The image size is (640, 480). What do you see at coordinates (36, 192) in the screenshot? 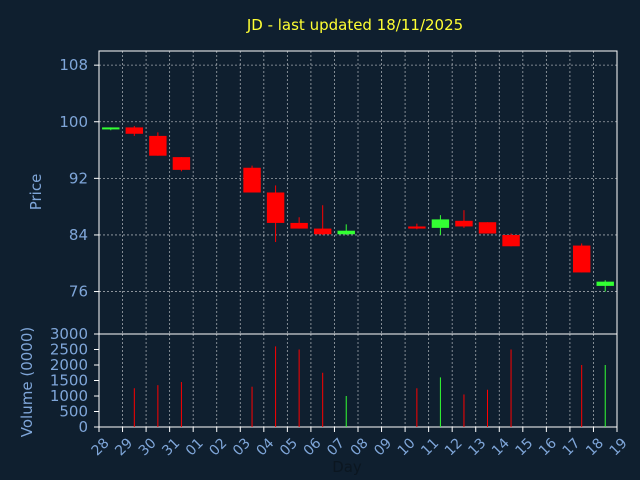
I see `price-axis-label: Price` at bounding box center [36, 192].